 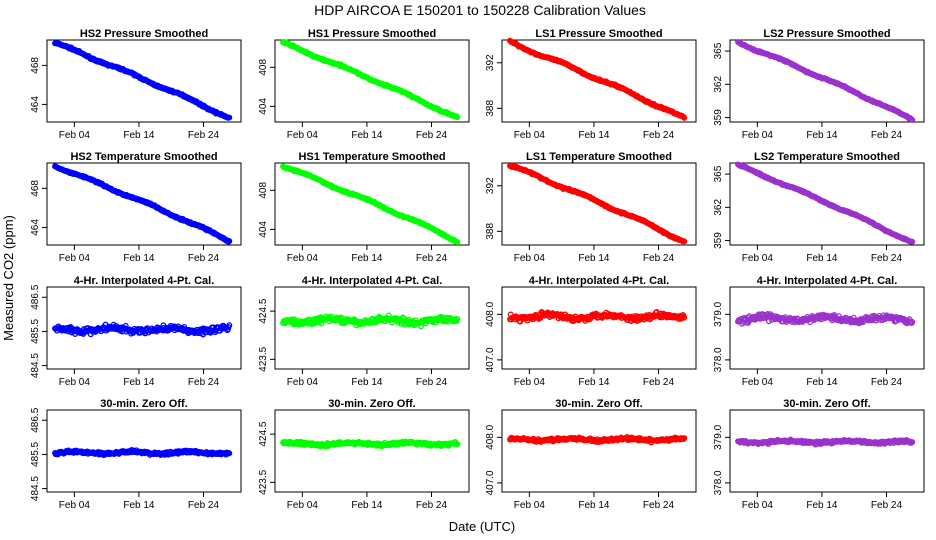 I want to click on y-tick-label: 424.5, so click(x=263, y=310).